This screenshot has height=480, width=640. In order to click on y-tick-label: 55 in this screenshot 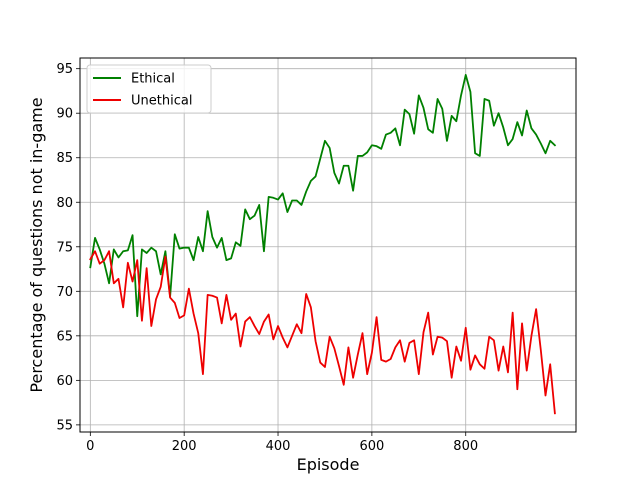, I will do `click(64, 425)`.